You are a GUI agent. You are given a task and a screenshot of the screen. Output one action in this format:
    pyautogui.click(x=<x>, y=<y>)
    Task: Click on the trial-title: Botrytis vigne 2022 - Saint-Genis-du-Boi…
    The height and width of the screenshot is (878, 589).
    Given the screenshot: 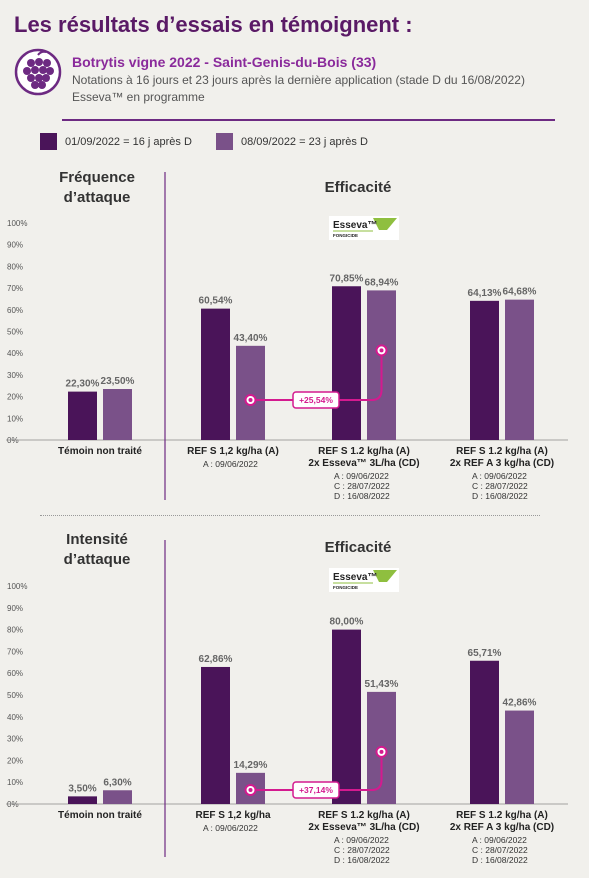 What is the action you would take?
    pyautogui.click(x=224, y=62)
    